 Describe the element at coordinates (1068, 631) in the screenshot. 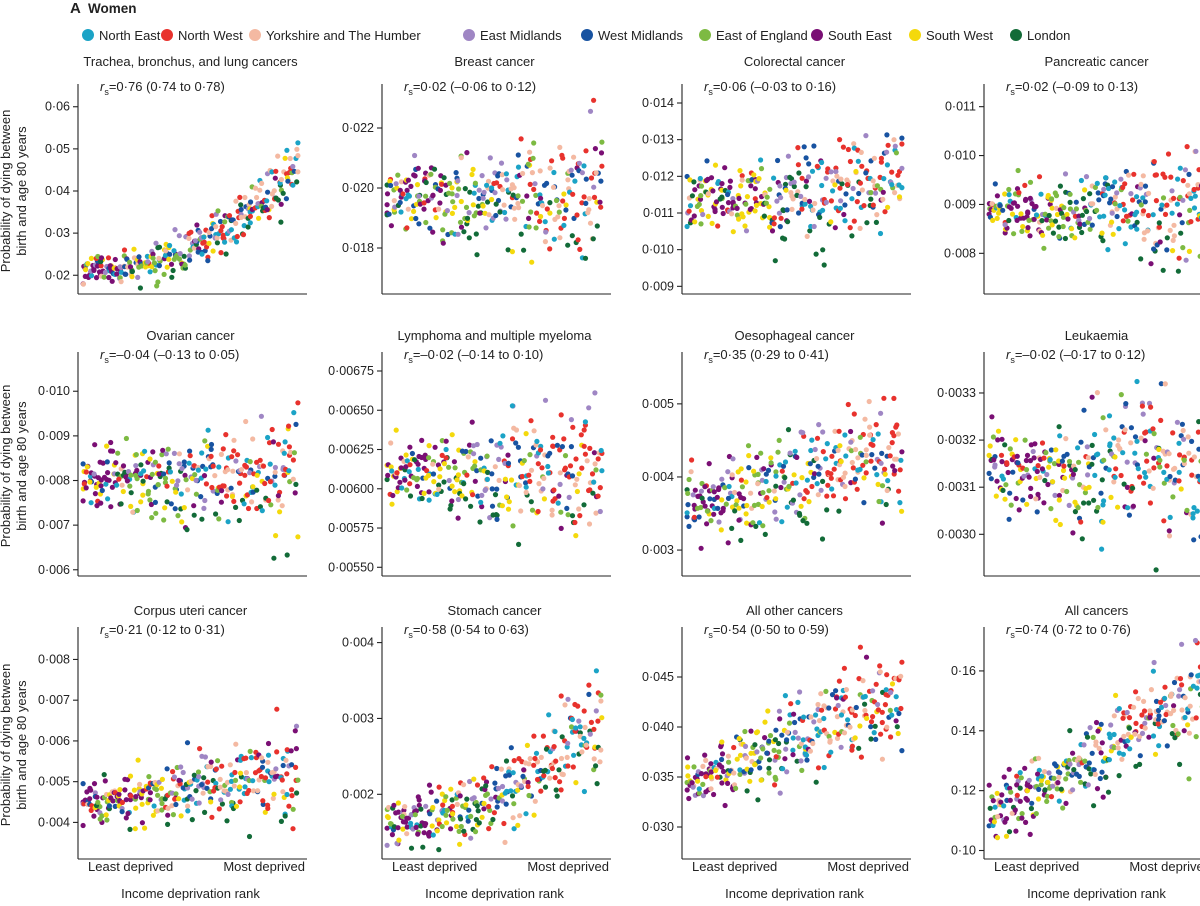

I see `correlation-label: rs=0·74 (0·72 to 0·76)` at that location.